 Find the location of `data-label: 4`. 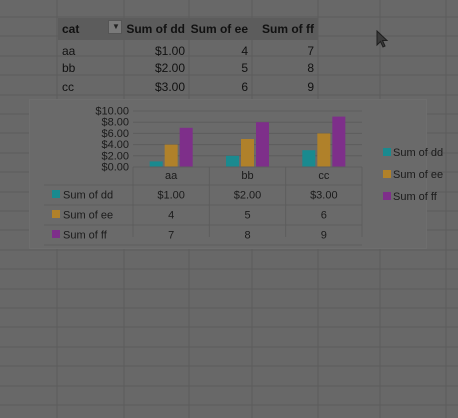

data-label: 4 is located at coordinates (171, 216).